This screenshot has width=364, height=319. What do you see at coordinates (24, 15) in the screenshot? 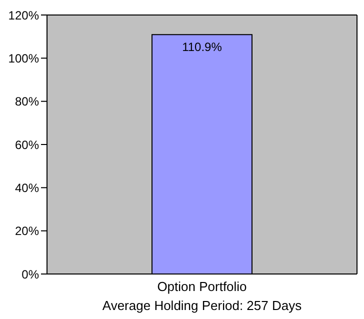
I see `y-tick-label: 120%` at bounding box center [24, 15].